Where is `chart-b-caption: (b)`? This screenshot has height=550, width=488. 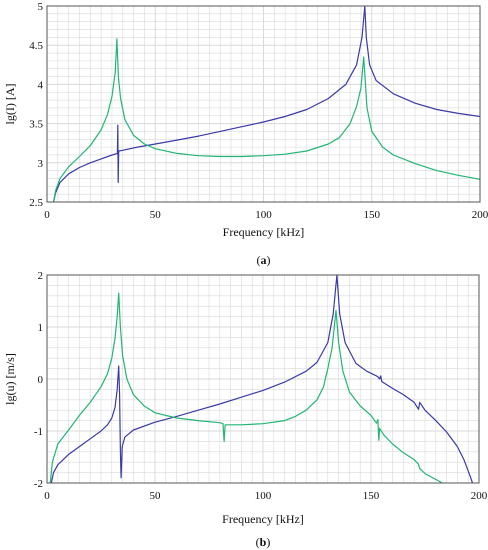 chart-b-caption: (b) is located at coordinates (263, 542).